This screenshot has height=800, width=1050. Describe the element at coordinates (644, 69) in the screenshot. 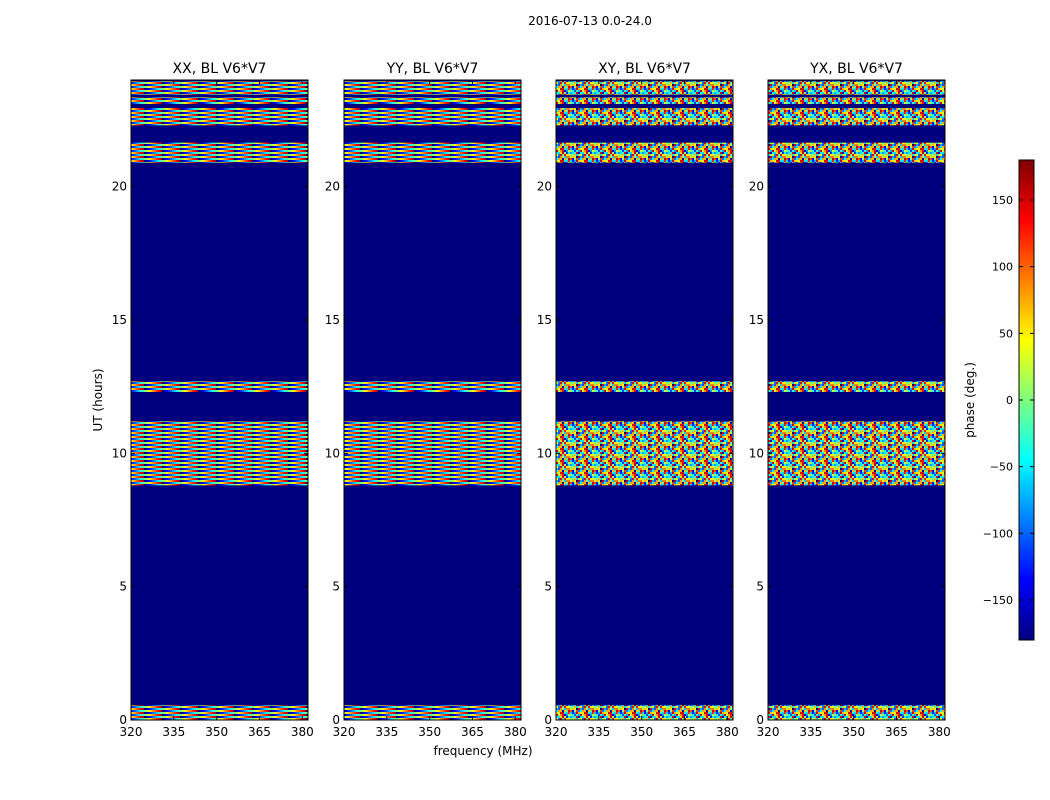

I see `panel-title: XY, BL V6*V7` at that location.